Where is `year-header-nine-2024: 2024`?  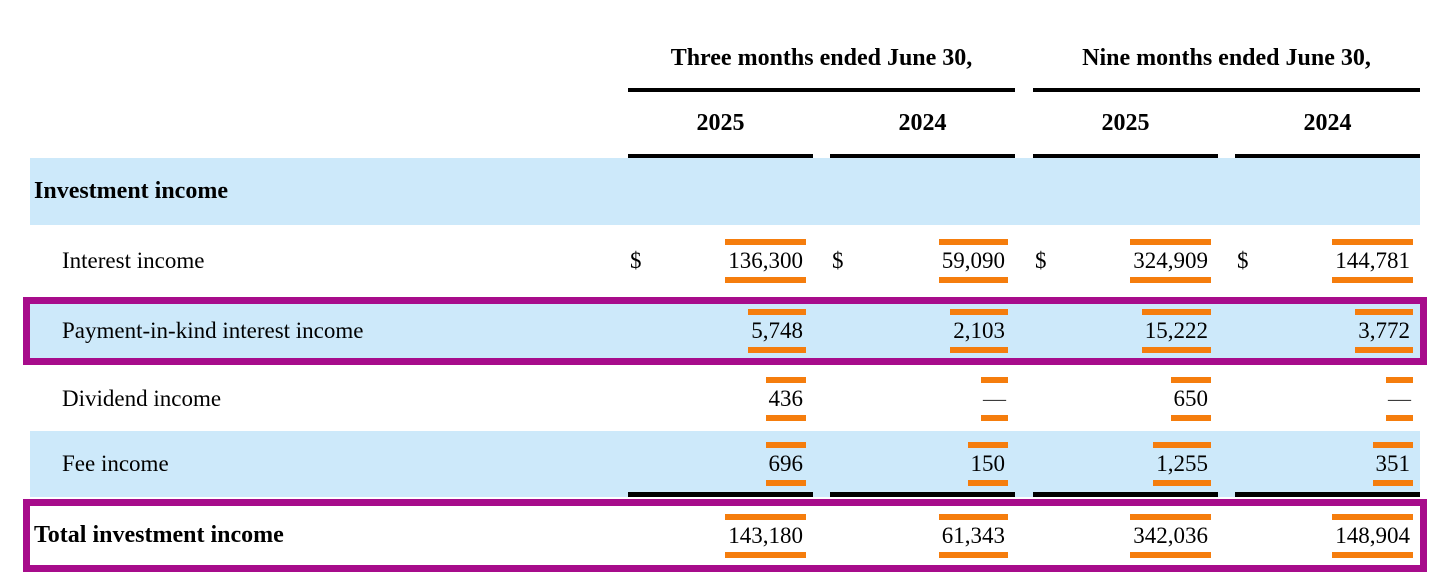 year-header-nine-2024: 2024 is located at coordinates (1327, 125).